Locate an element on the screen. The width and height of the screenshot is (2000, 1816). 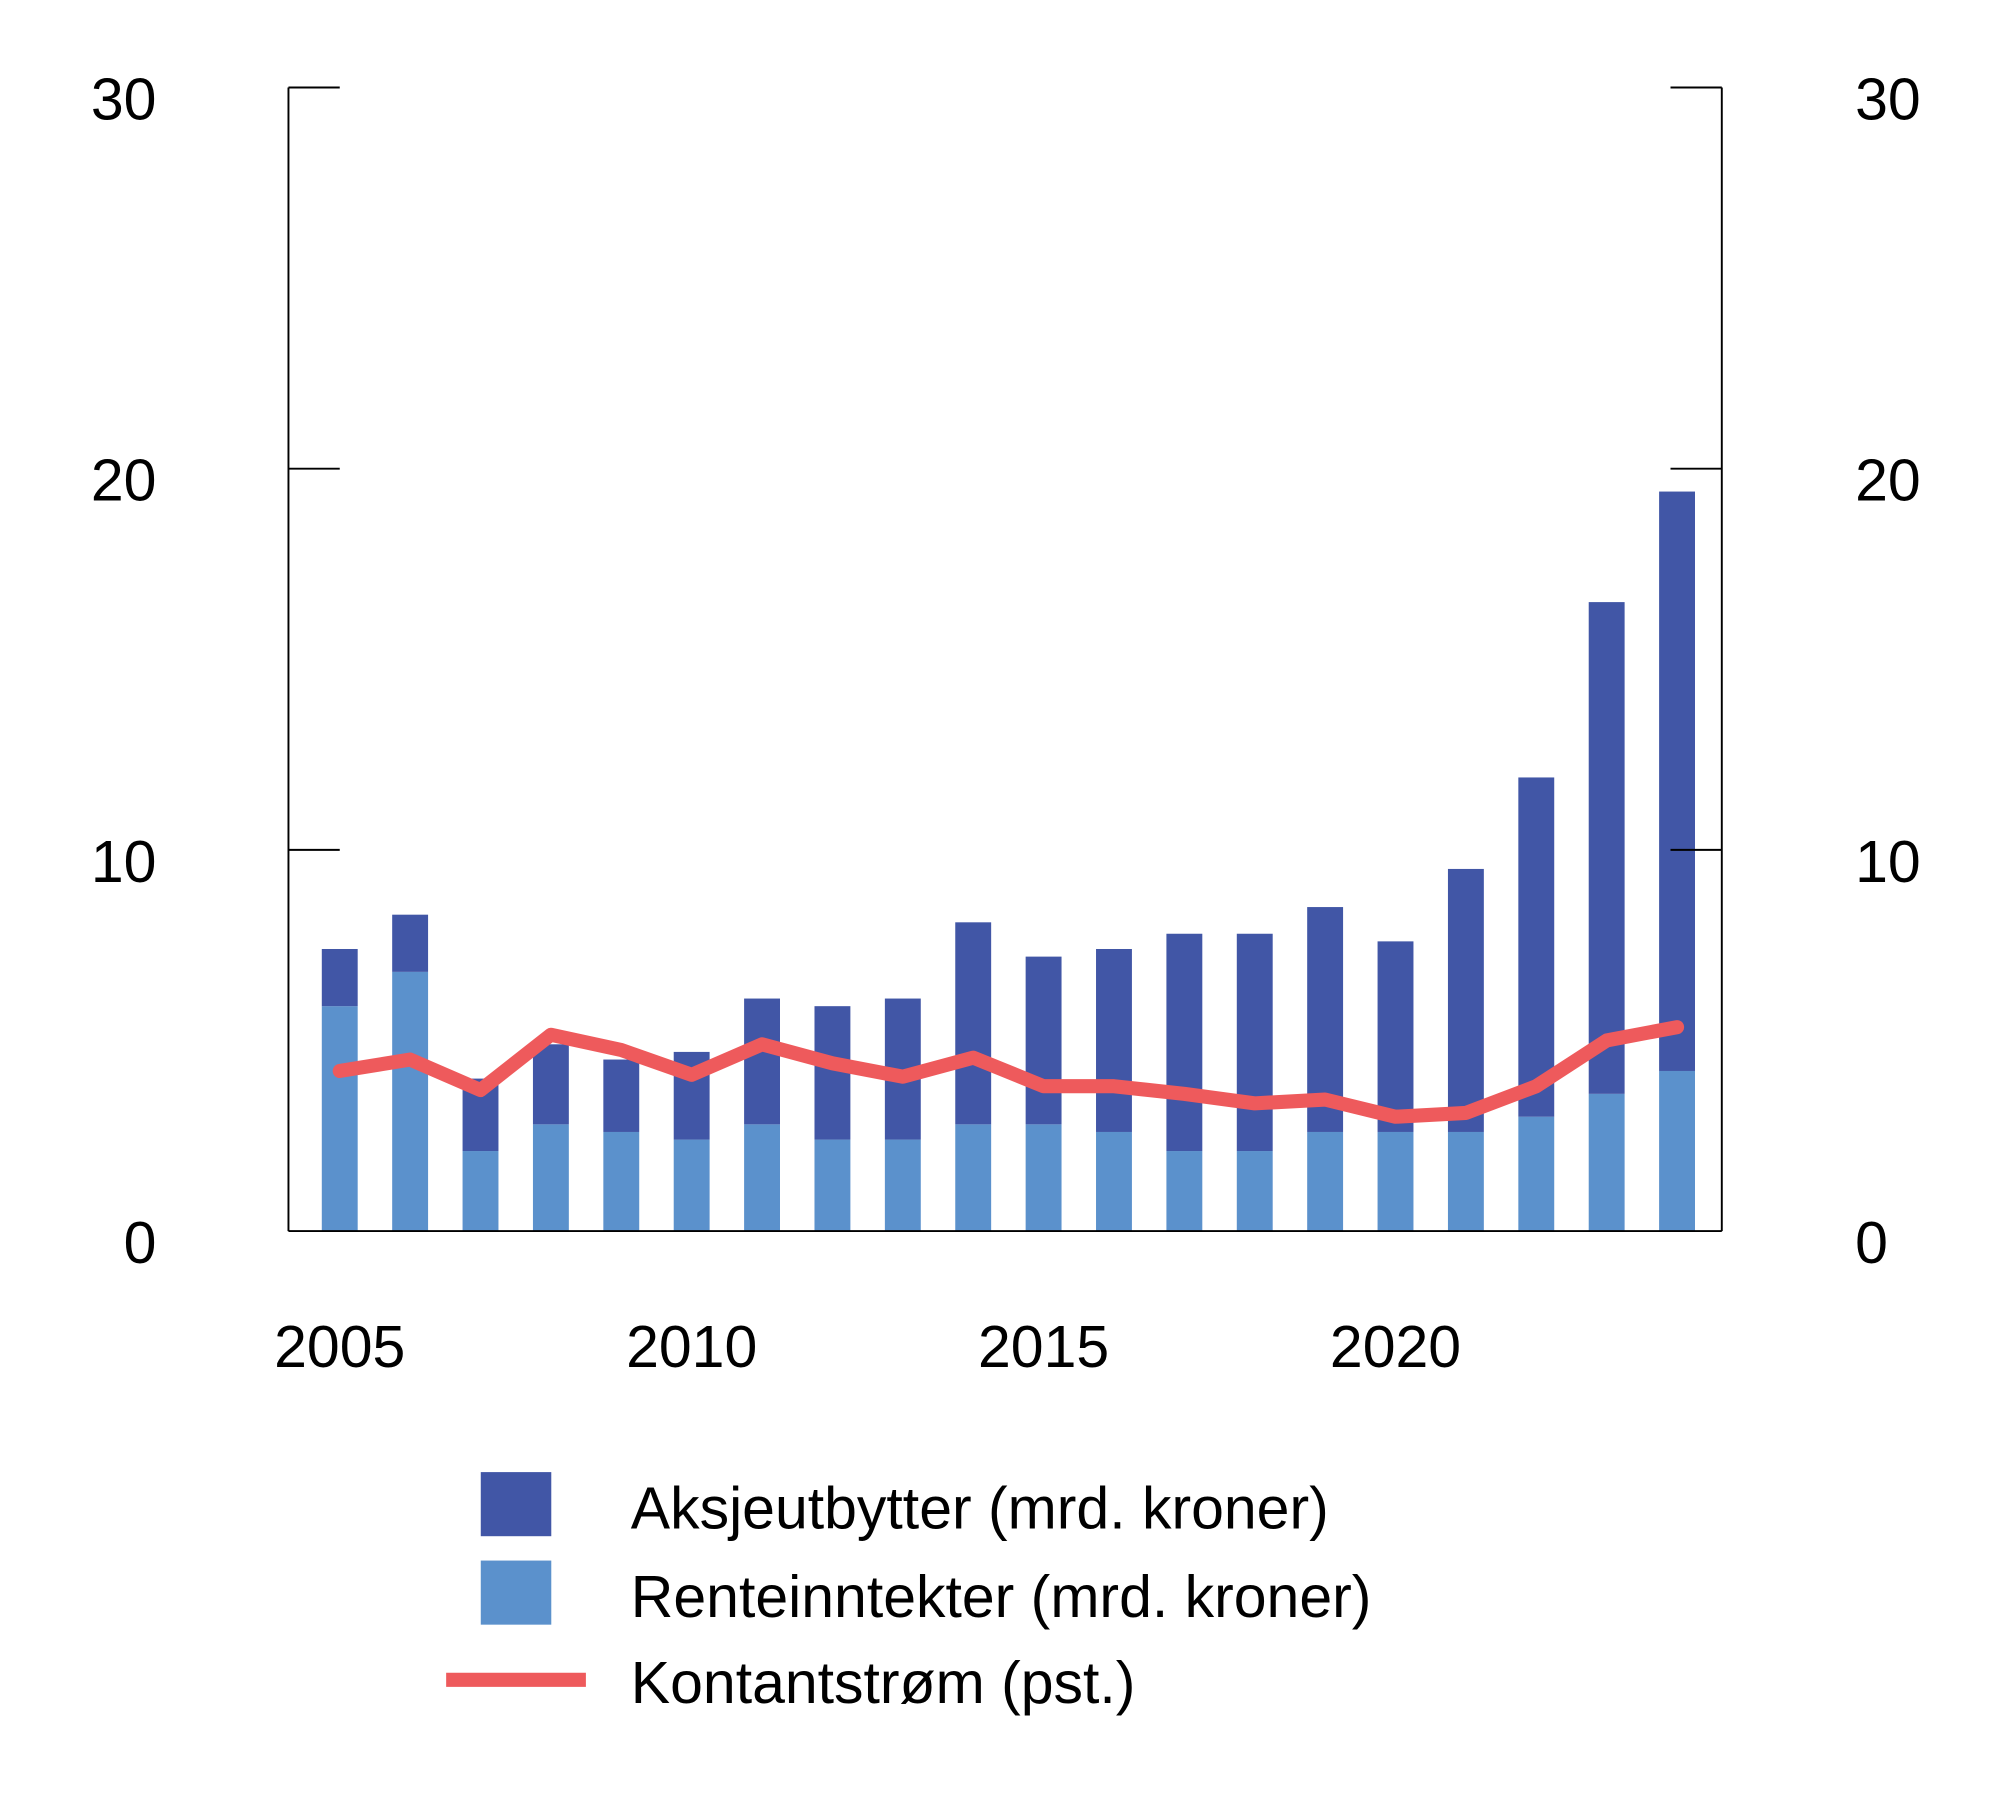
bar-renteinntekter-2008 is located at coordinates (550, 1178).